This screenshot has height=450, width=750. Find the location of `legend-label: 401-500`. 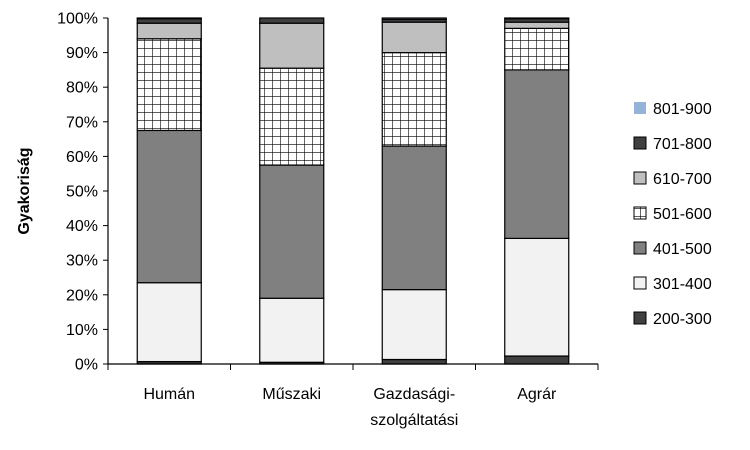

legend-label: 401-500 is located at coordinates (682, 249).